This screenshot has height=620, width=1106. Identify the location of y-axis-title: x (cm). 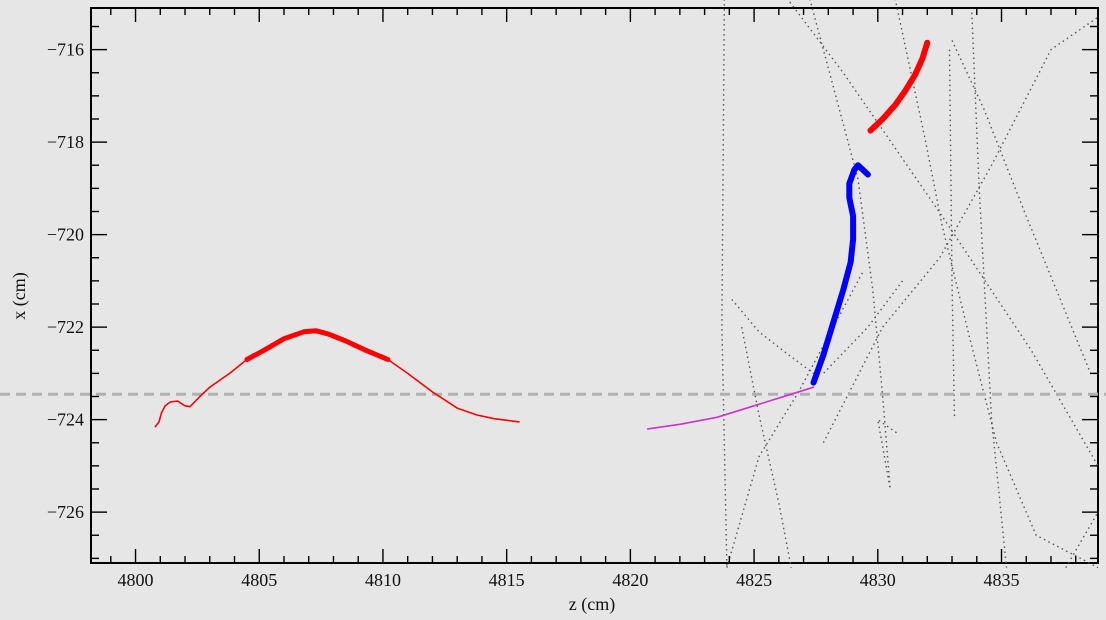
(19, 295).